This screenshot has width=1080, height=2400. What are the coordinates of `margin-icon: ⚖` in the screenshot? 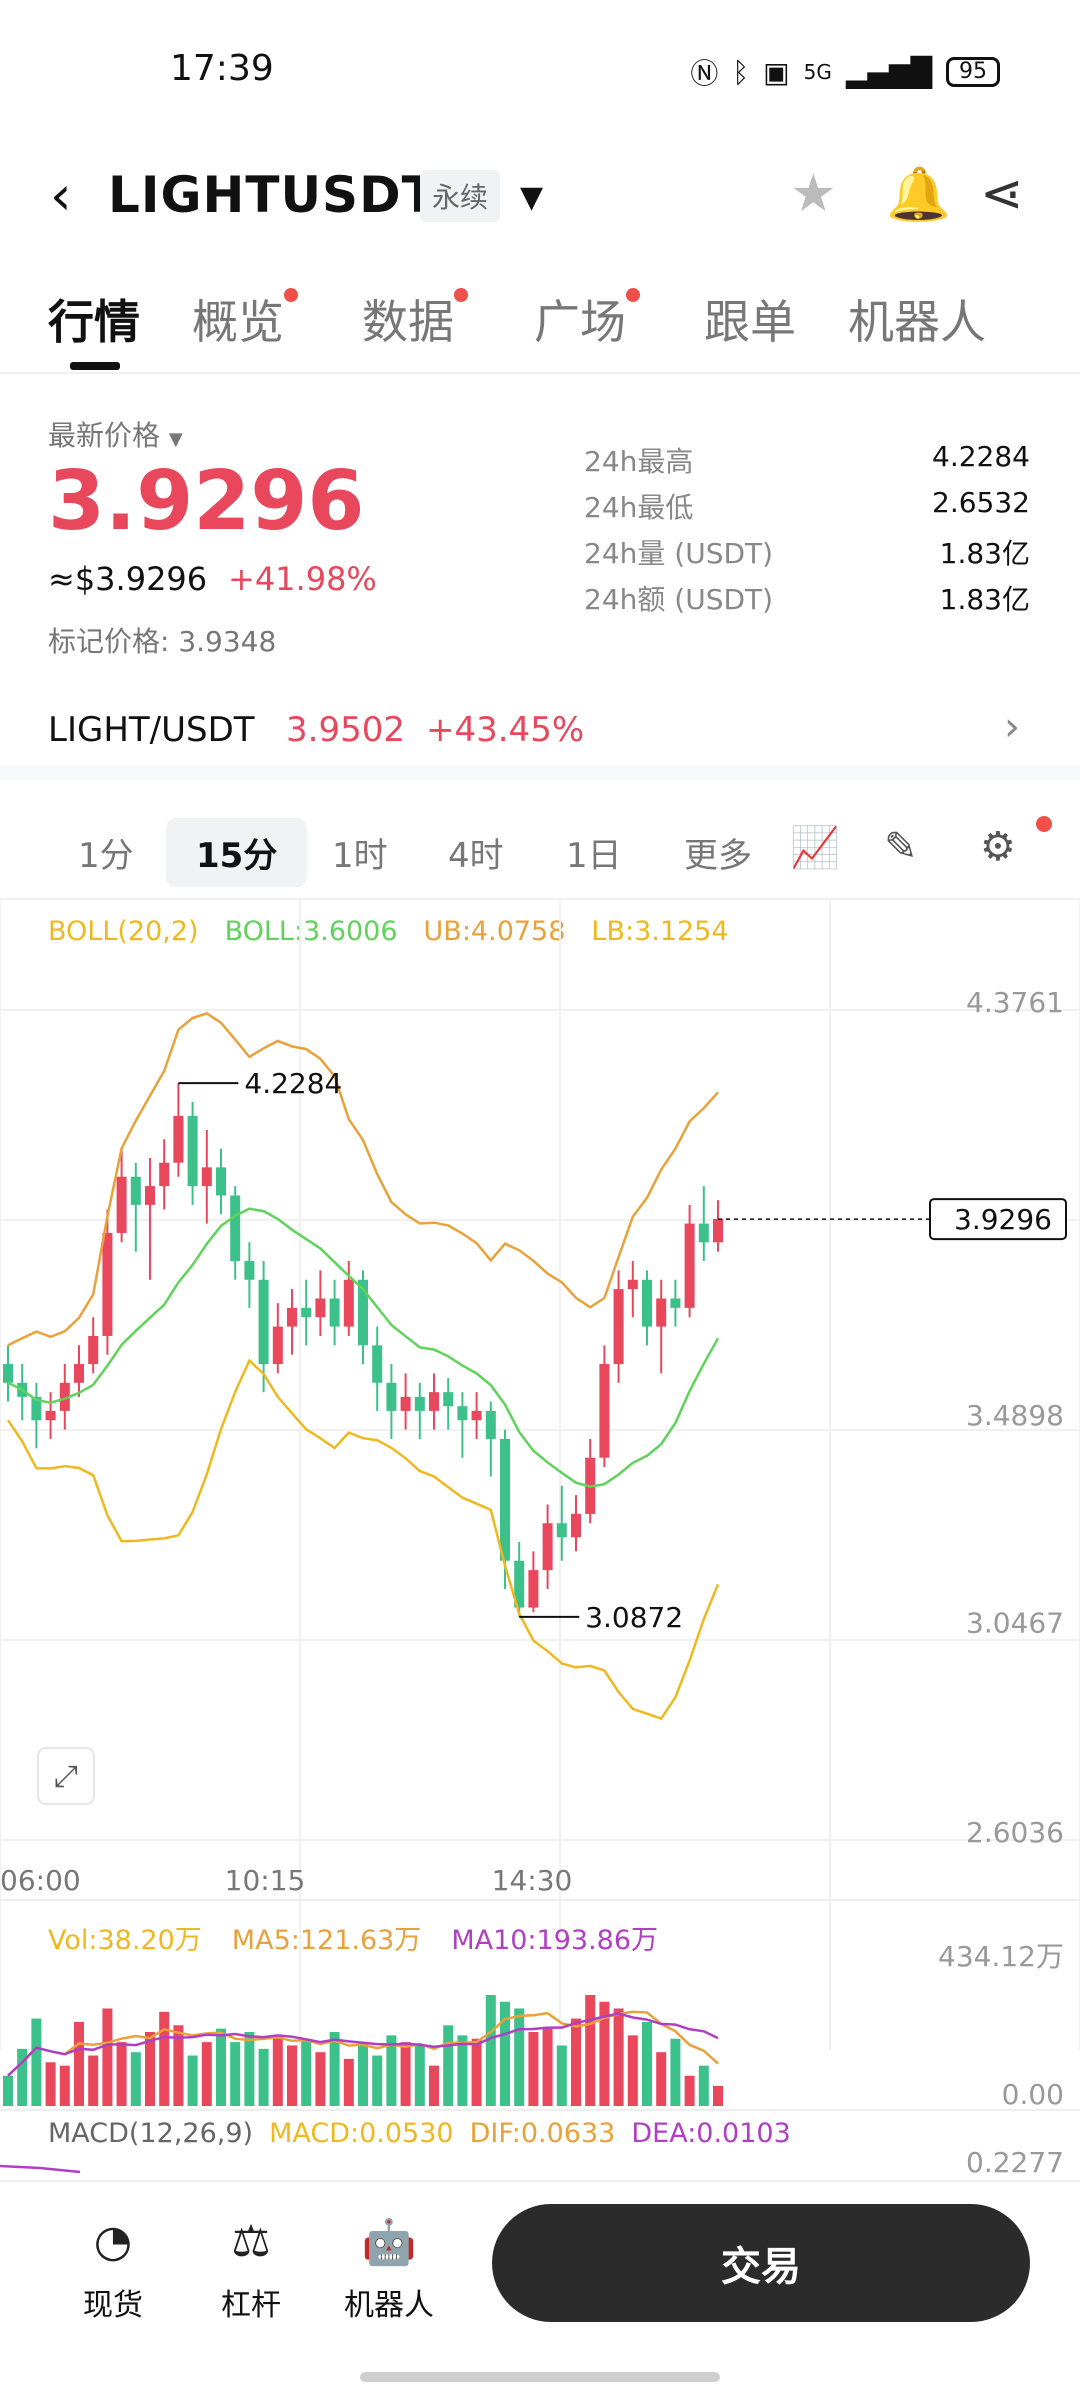 It's located at (251, 2241).